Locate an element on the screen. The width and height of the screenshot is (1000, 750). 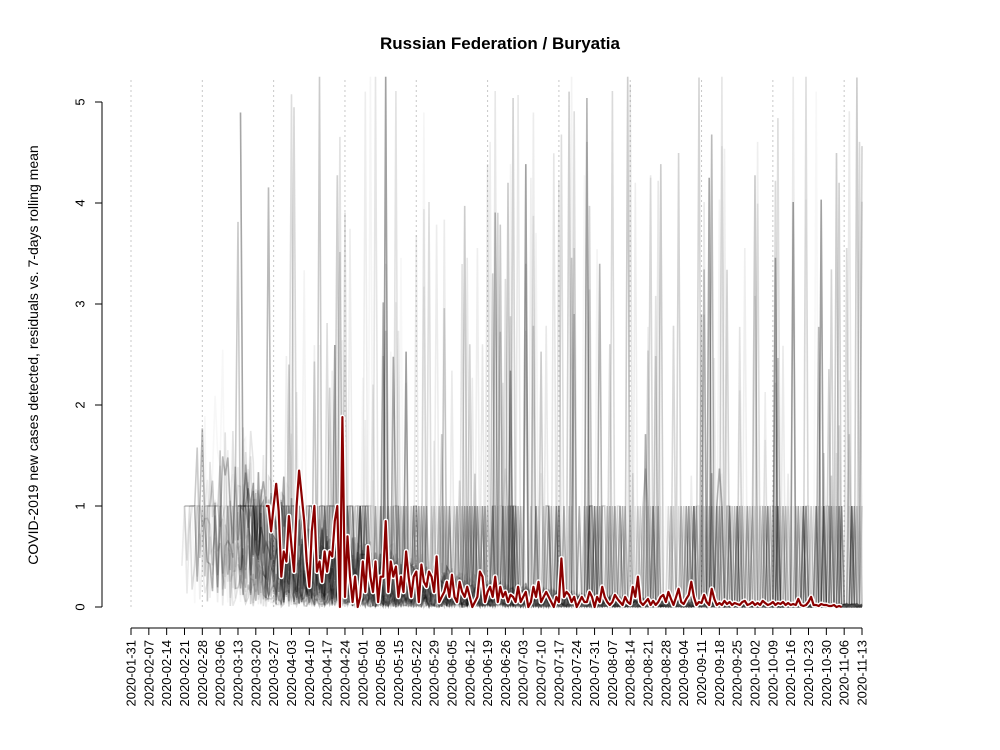
highlight-series-line is located at coordinates (554, 512).